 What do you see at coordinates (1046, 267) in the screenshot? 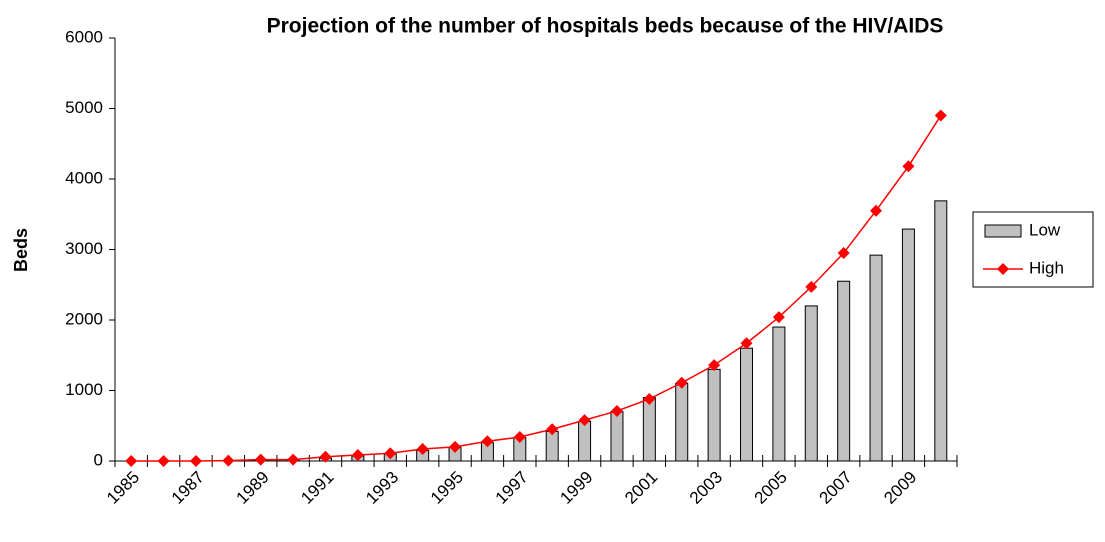
I see `legend-label: High` at bounding box center [1046, 267].